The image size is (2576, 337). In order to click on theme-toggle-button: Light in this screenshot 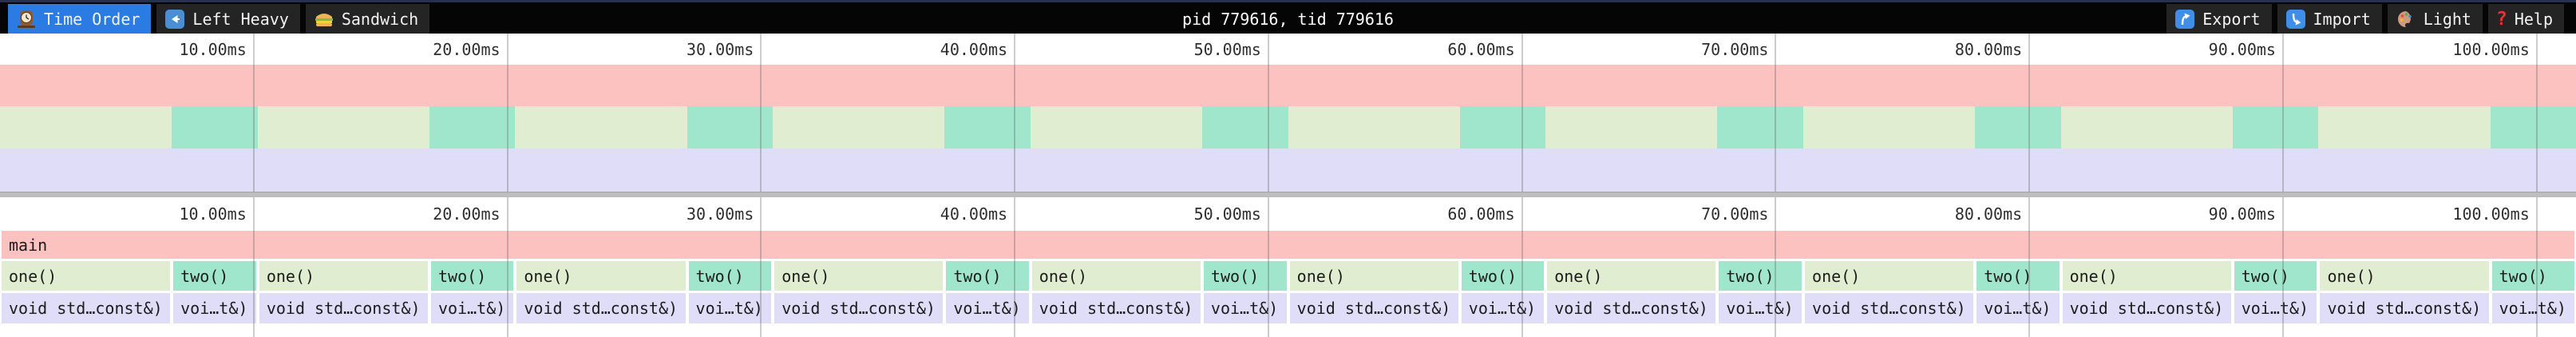, I will do `click(2435, 19)`.